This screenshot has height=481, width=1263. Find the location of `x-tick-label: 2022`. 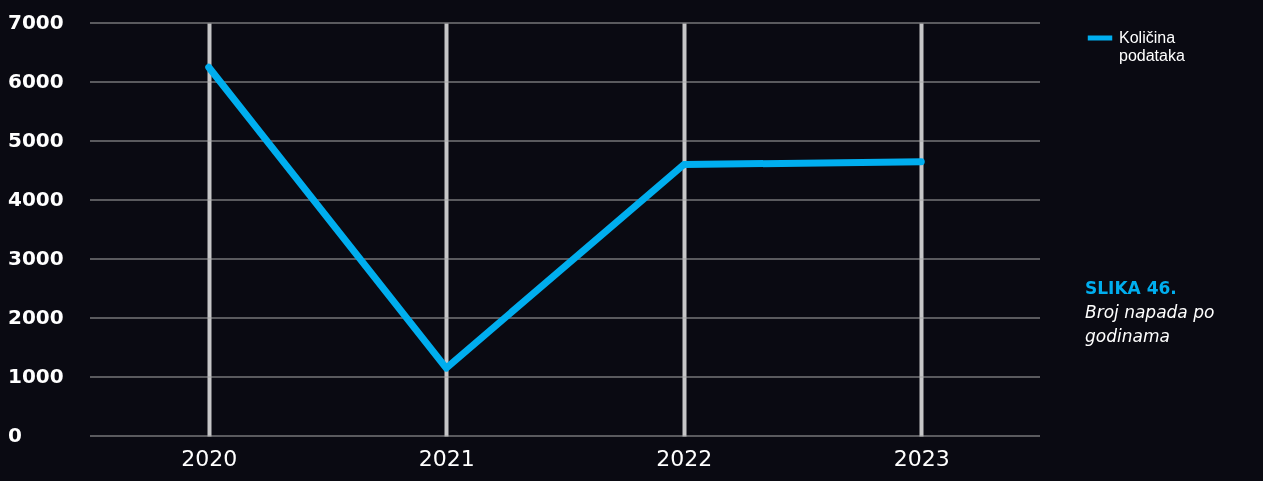

x-tick-label: 2022 is located at coordinates (684, 458).